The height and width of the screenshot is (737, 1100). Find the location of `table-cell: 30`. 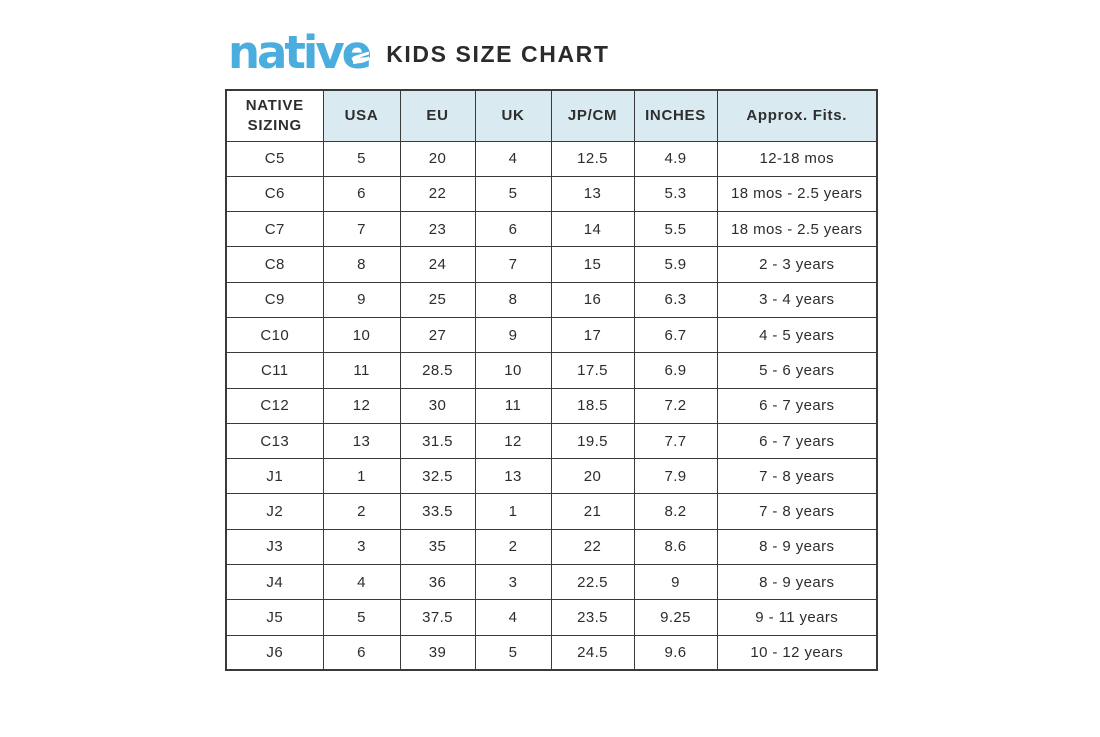

table-cell: 30 is located at coordinates (437, 405).